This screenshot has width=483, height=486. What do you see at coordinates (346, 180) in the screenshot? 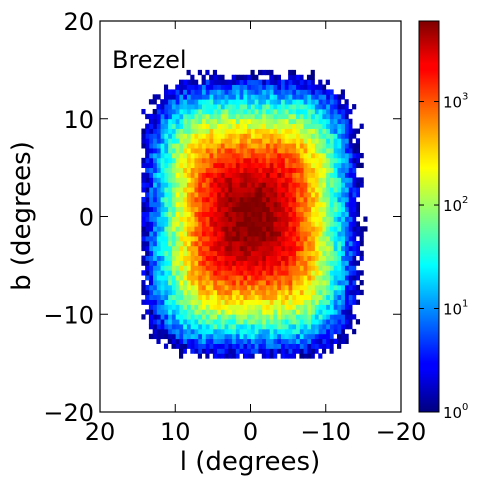
I see `heatmap-cell-1989` at bounding box center [346, 180].